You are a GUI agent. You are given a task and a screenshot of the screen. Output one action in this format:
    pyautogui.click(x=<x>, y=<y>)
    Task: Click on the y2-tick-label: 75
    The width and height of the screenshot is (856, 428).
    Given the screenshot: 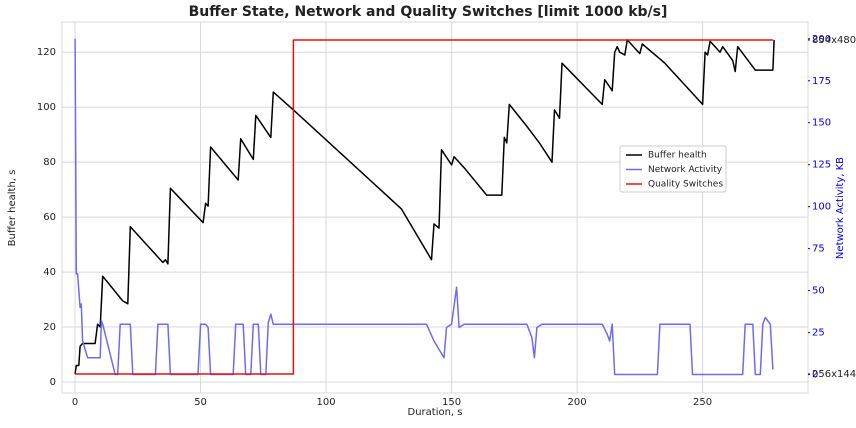 What is the action you would take?
    pyautogui.click(x=818, y=249)
    